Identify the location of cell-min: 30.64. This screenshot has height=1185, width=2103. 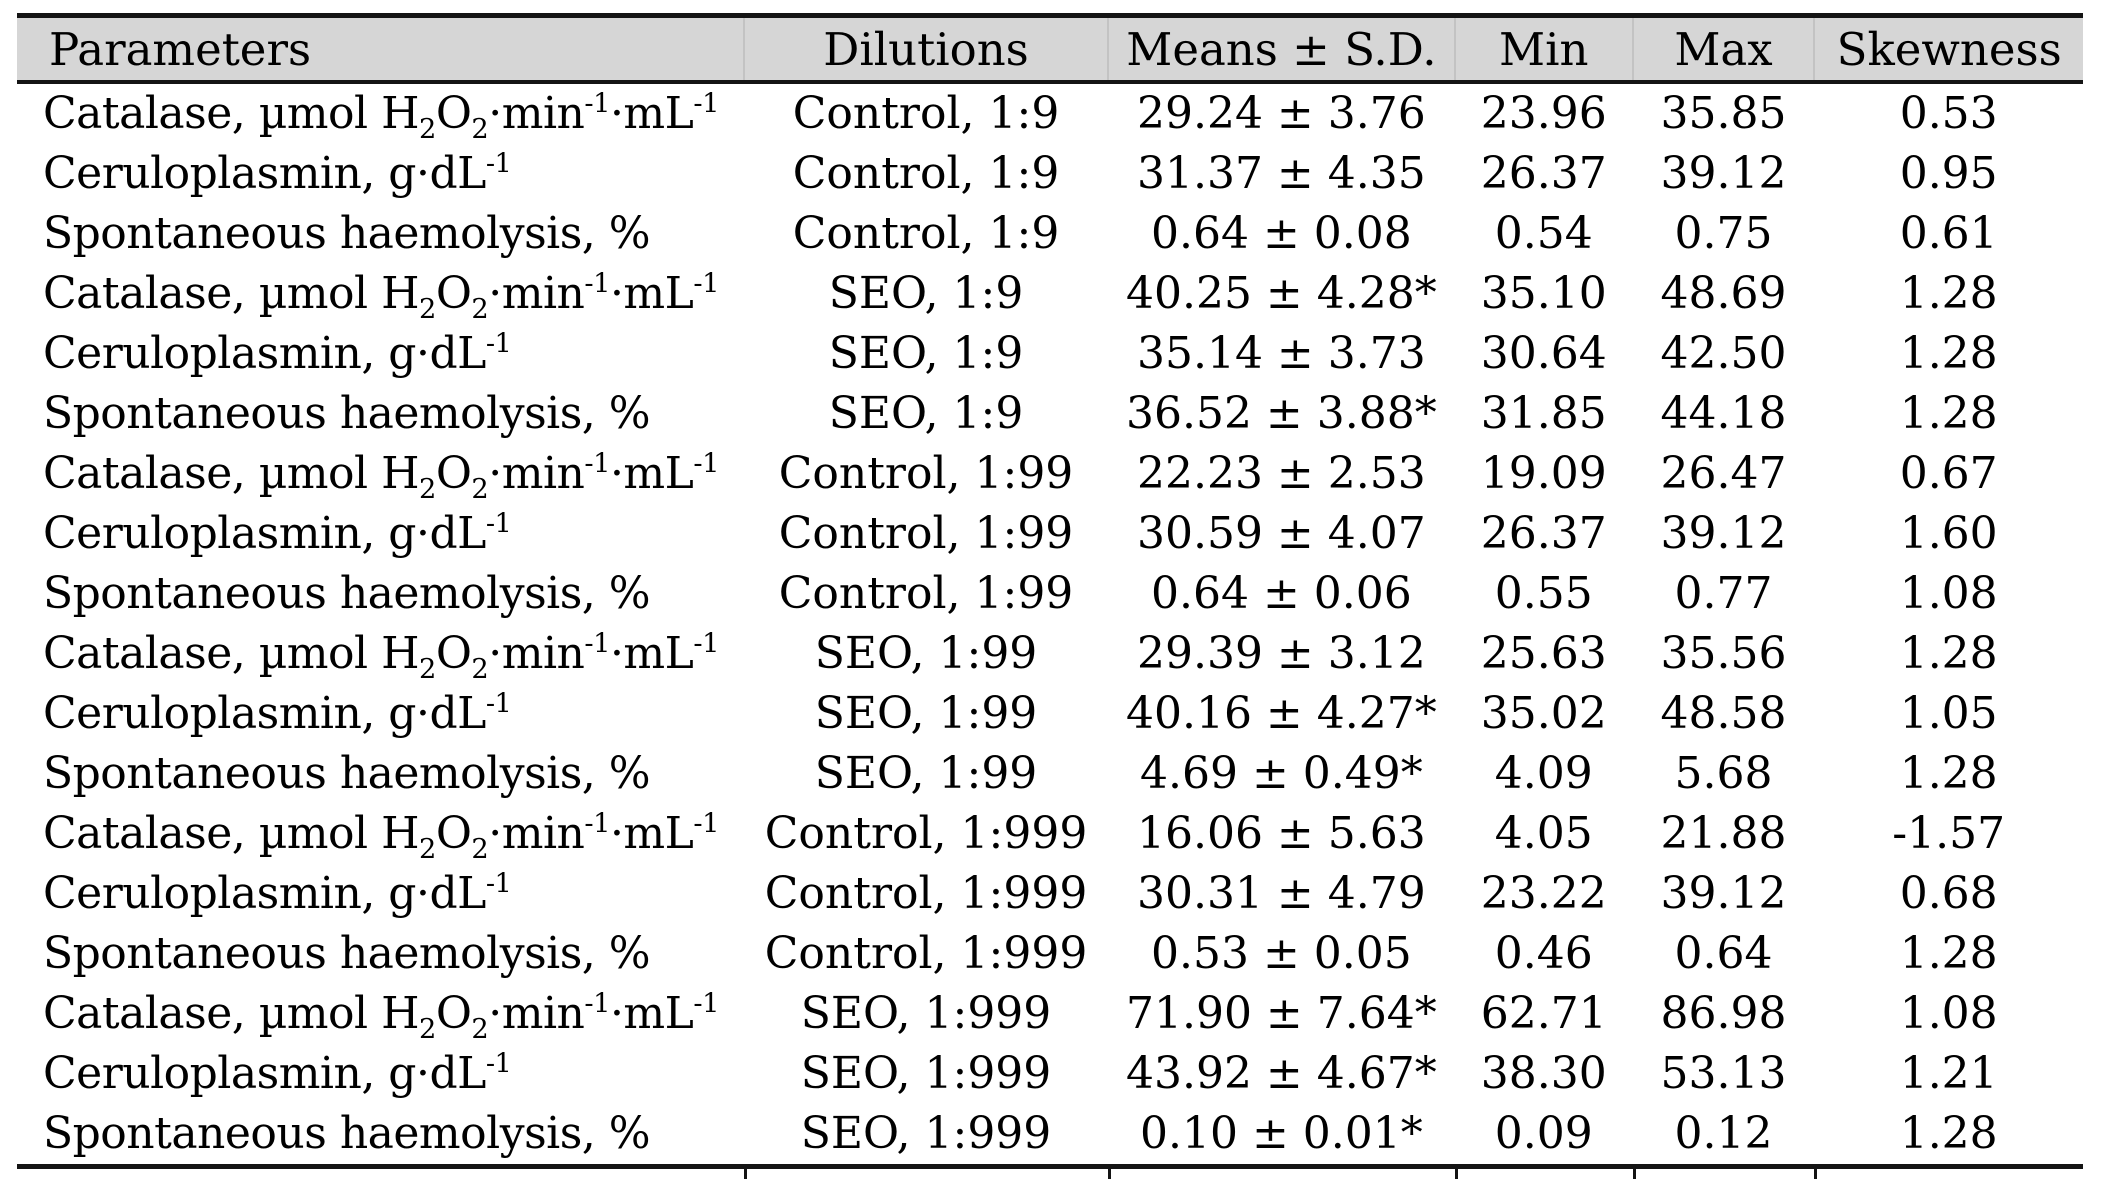
(1543, 353).